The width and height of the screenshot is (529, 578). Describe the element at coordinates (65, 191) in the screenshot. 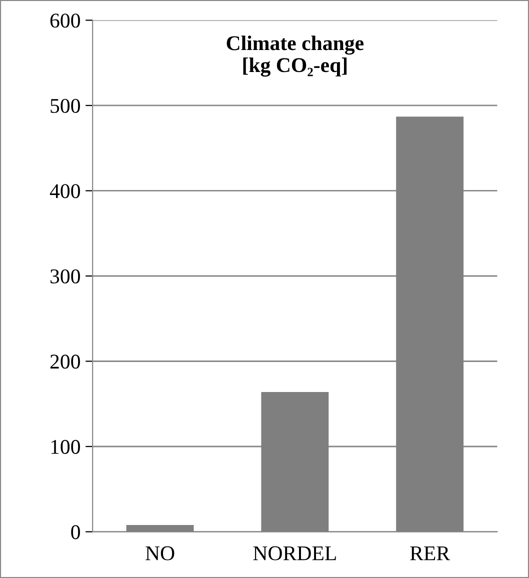

I see `y-tick-label: 400` at that location.